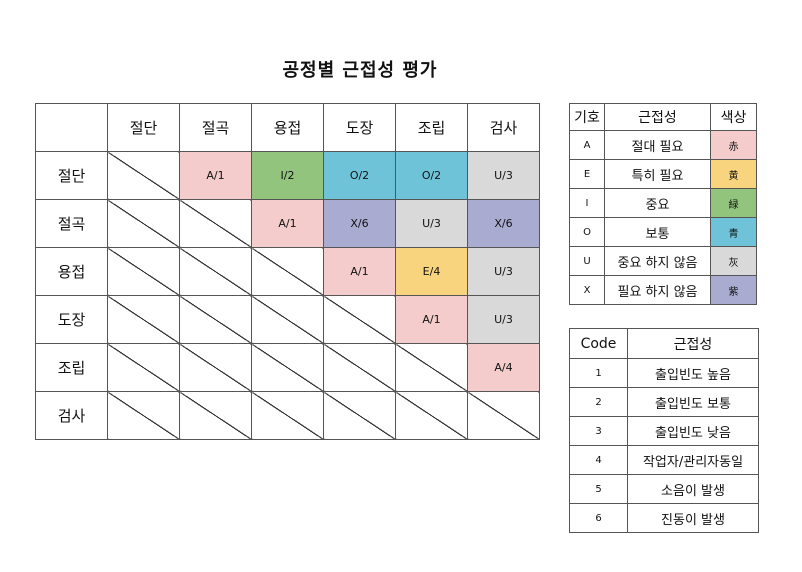 Image resolution: width=802 pixels, height=572 pixels. What do you see at coordinates (657, 261) in the screenshot?
I see `legend-desc: 중요 하지 않음` at bounding box center [657, 261].